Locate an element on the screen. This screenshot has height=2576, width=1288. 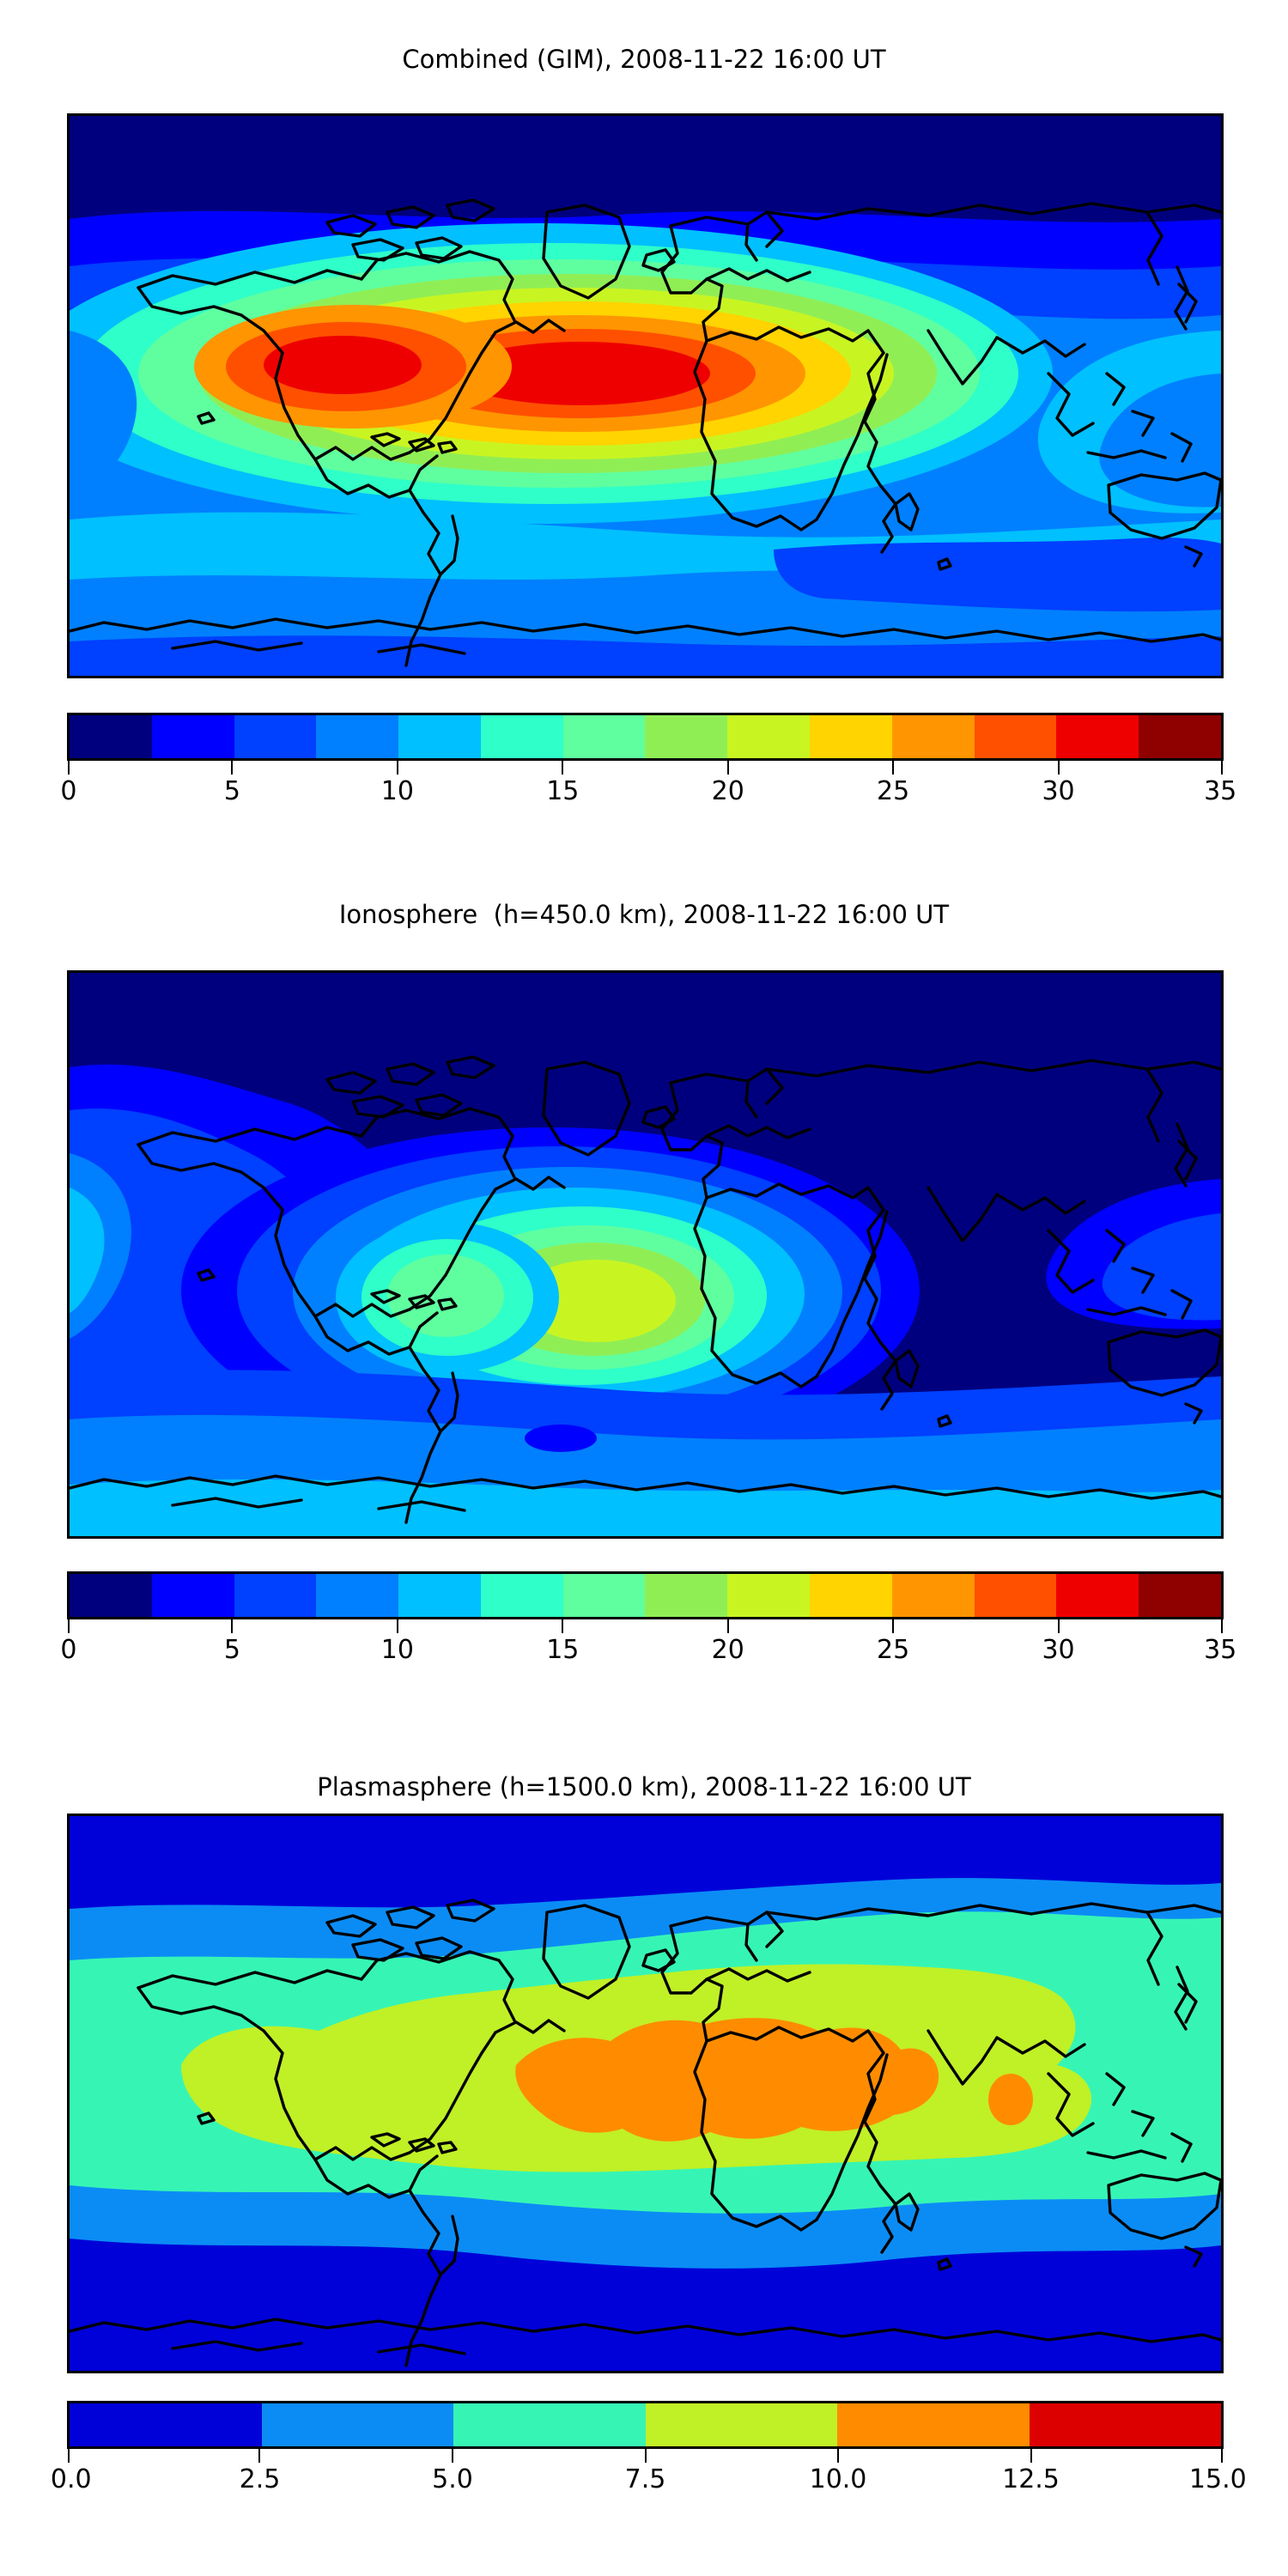
panel-title-combined-gim: Combined (GIM), 2008-11-22 16:00 UT is located at coordinates (644, 59).